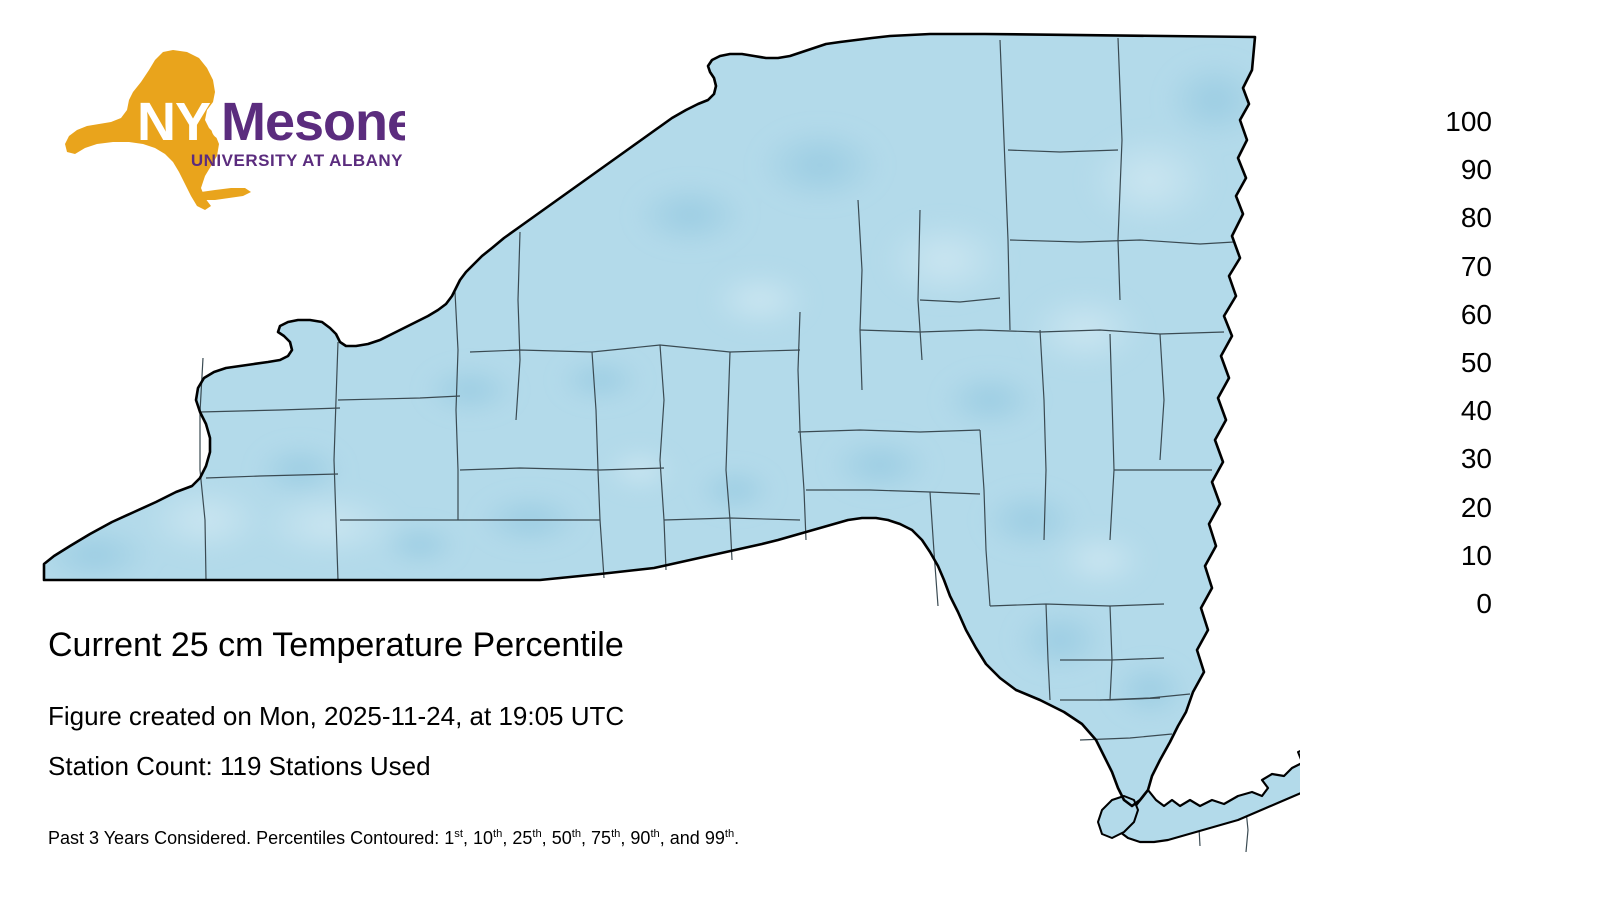 This screenshot has width=1600, height=900. Describe the element at coordinates (336, 645) in the screenshot. I see `page-title: Current 25 cm Temperature Percentile` at that location.